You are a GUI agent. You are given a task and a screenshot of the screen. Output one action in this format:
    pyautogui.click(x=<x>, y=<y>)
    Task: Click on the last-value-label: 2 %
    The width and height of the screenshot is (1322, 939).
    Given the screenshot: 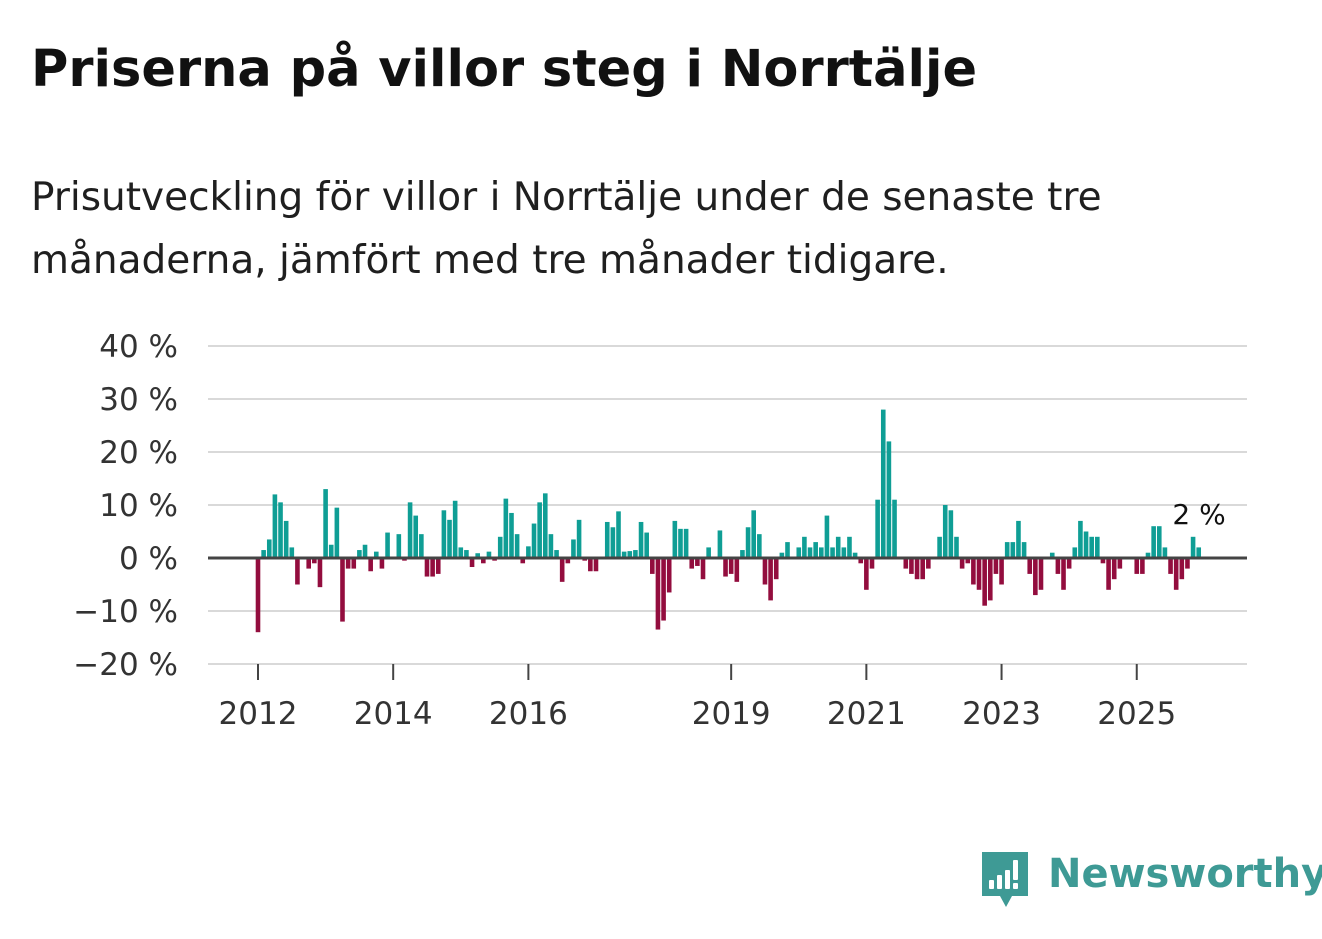 What is the action you would take?
    pyautogui.click(x=1198, y=514)
    